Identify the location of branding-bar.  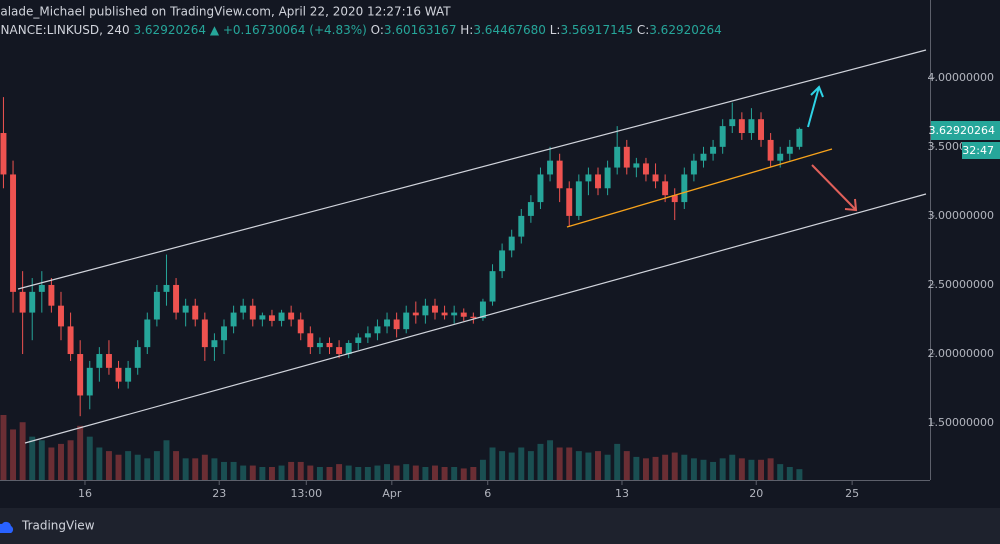
(500, 526).